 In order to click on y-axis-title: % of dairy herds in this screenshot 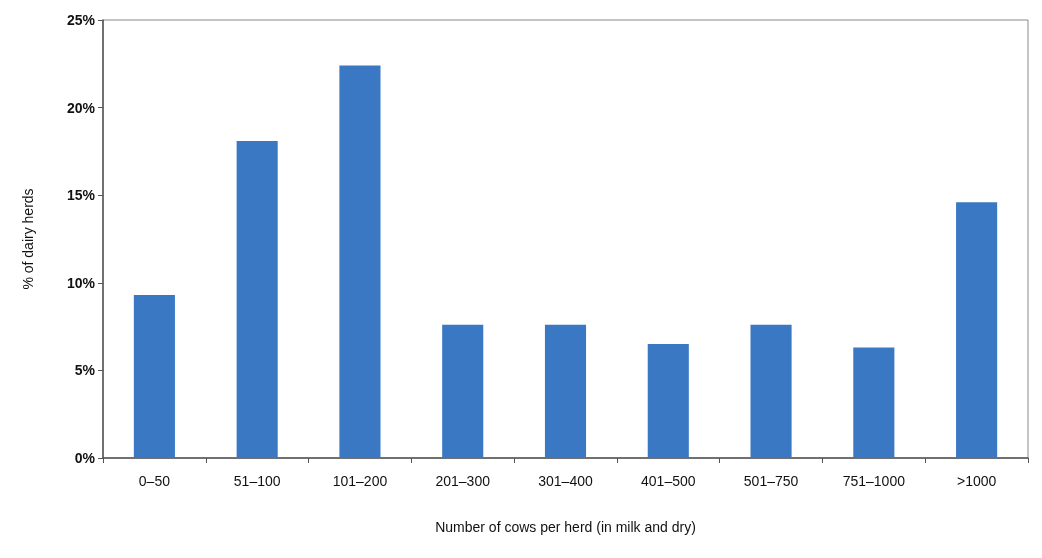, I will do `click(28, 239)`.